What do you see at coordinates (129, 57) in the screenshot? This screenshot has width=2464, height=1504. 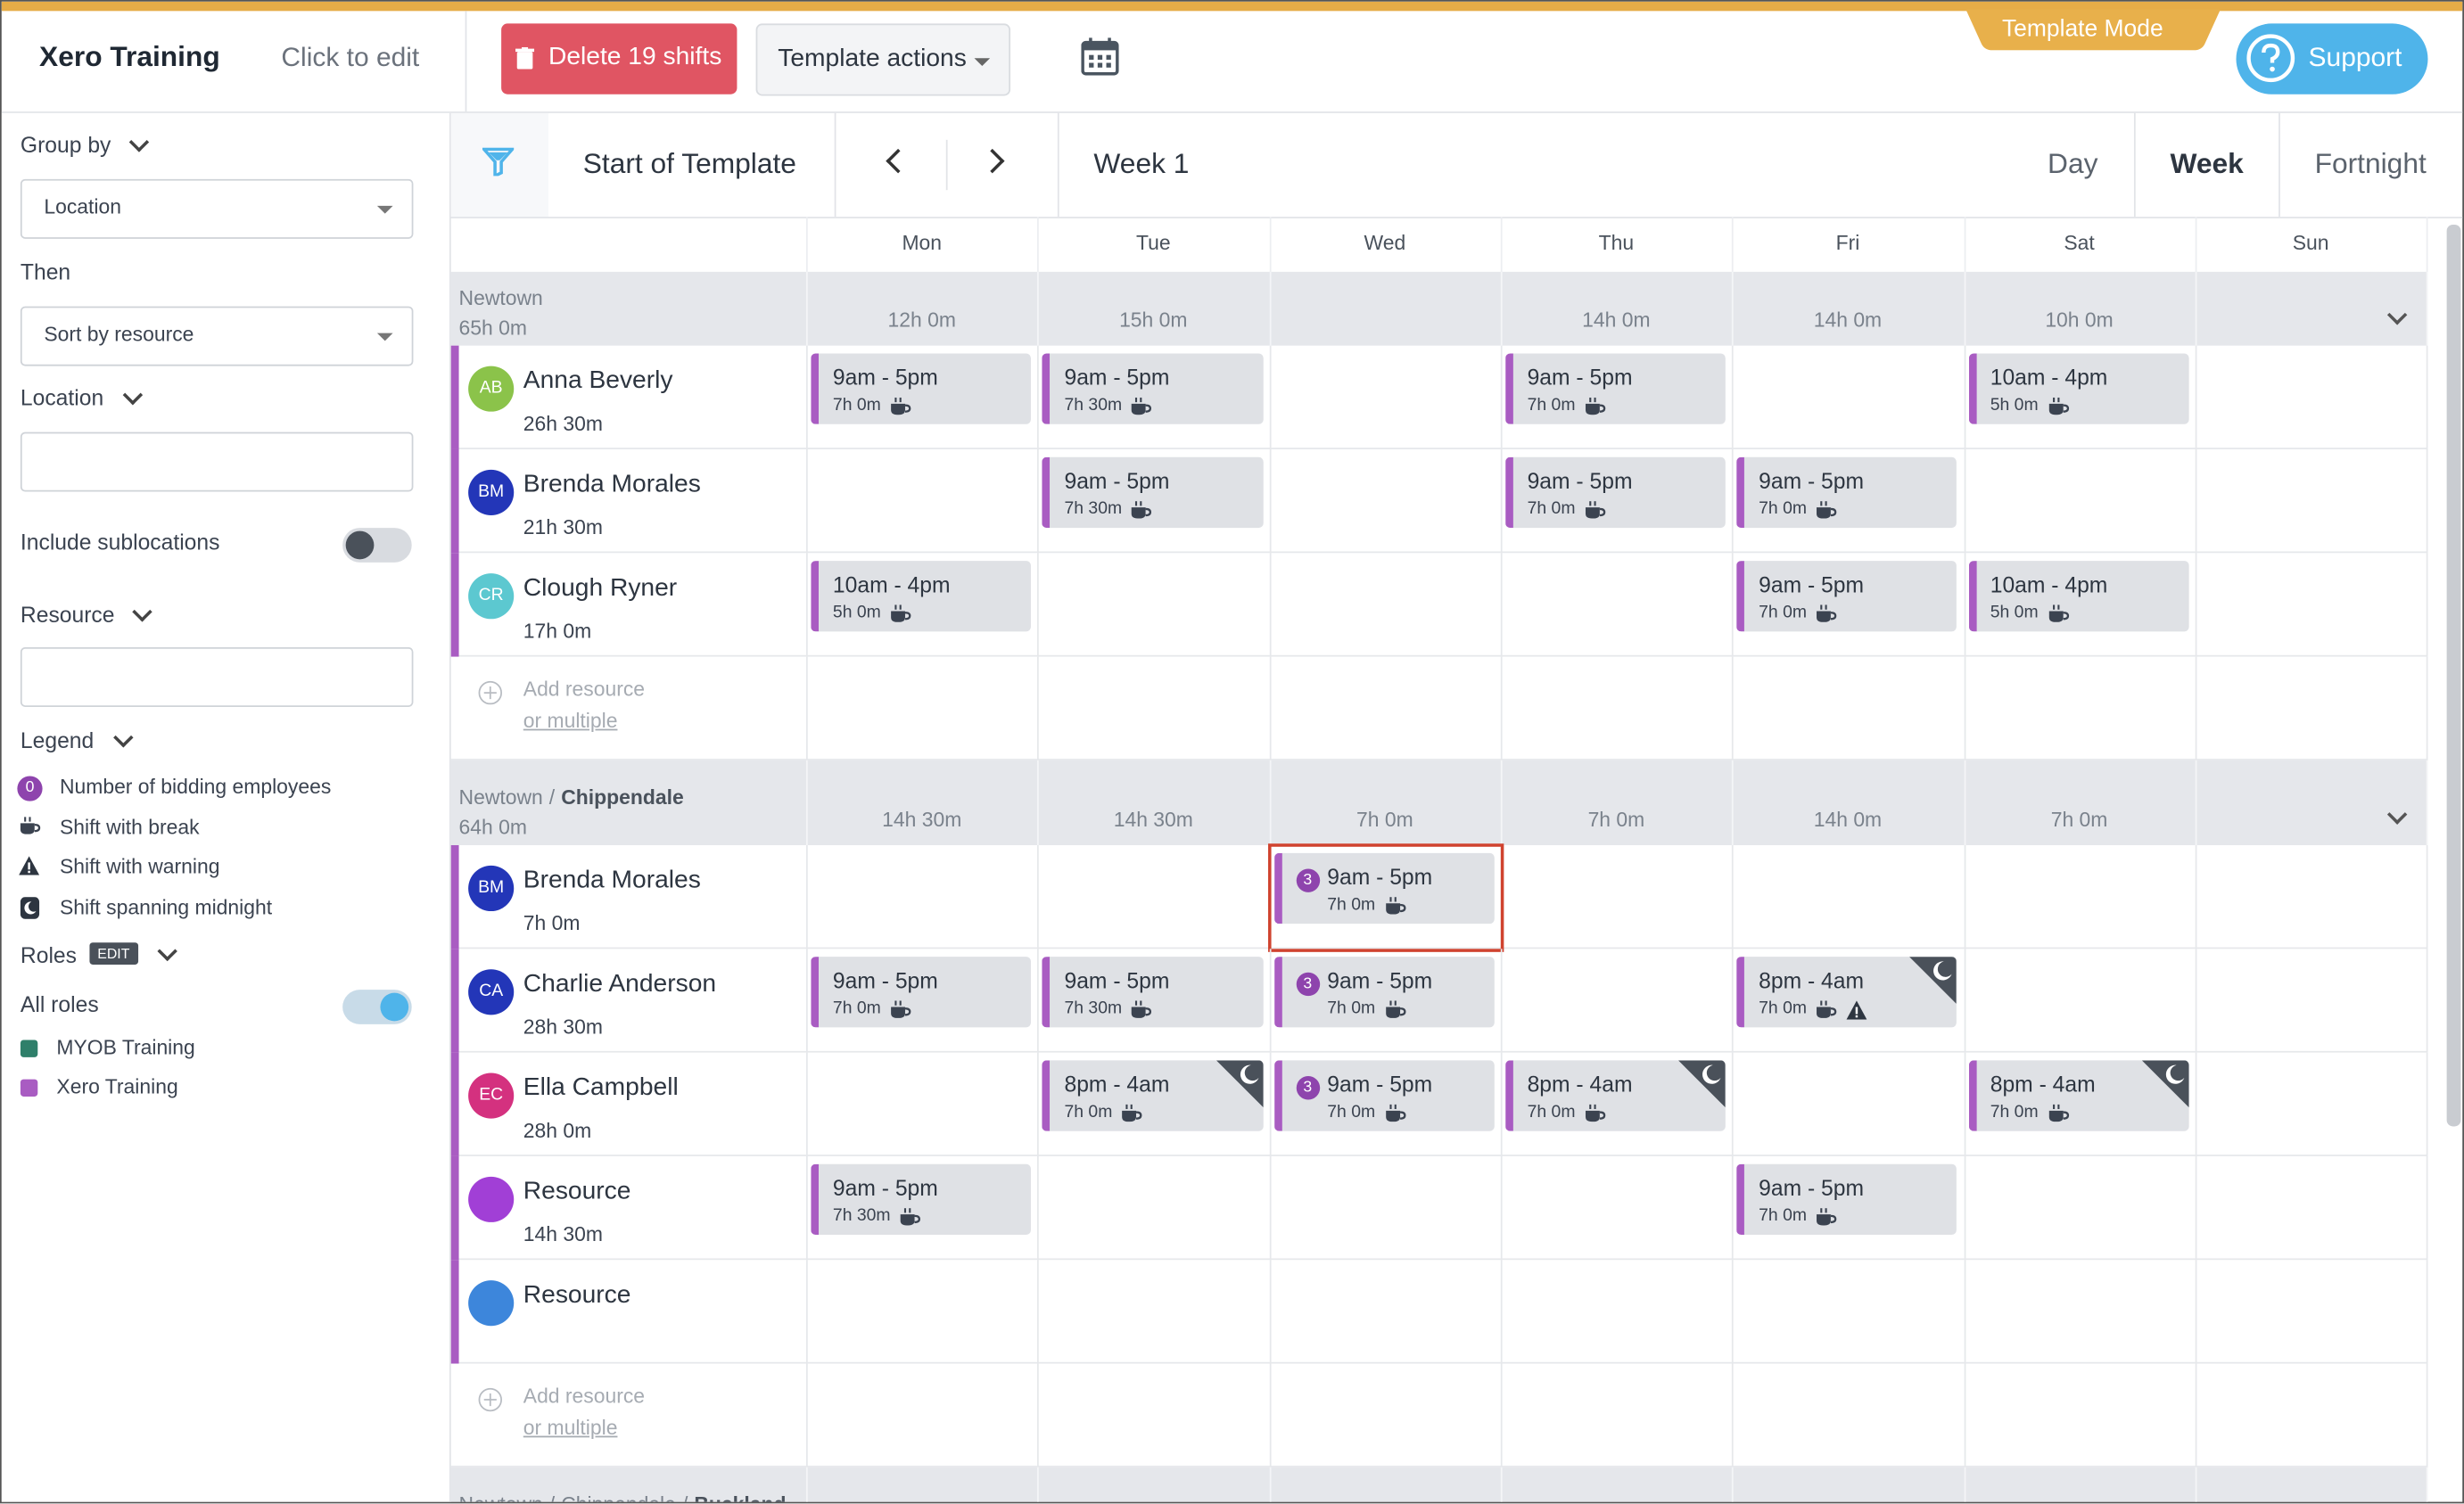 I see `app-name: Xero Training` at bounding box center [129, 57].